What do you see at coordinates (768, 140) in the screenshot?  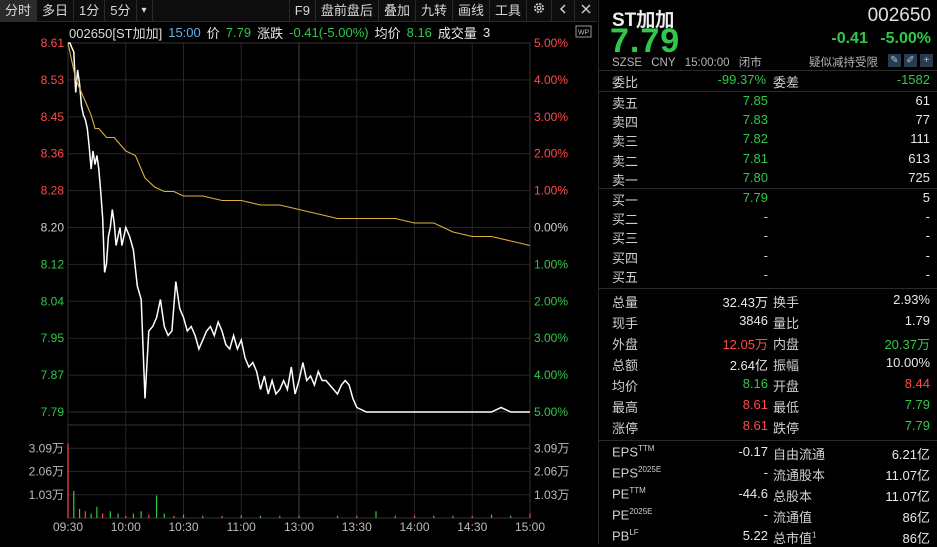 I see `ask-row: 卖三 7.82 111` at bounding box center [768, 140].